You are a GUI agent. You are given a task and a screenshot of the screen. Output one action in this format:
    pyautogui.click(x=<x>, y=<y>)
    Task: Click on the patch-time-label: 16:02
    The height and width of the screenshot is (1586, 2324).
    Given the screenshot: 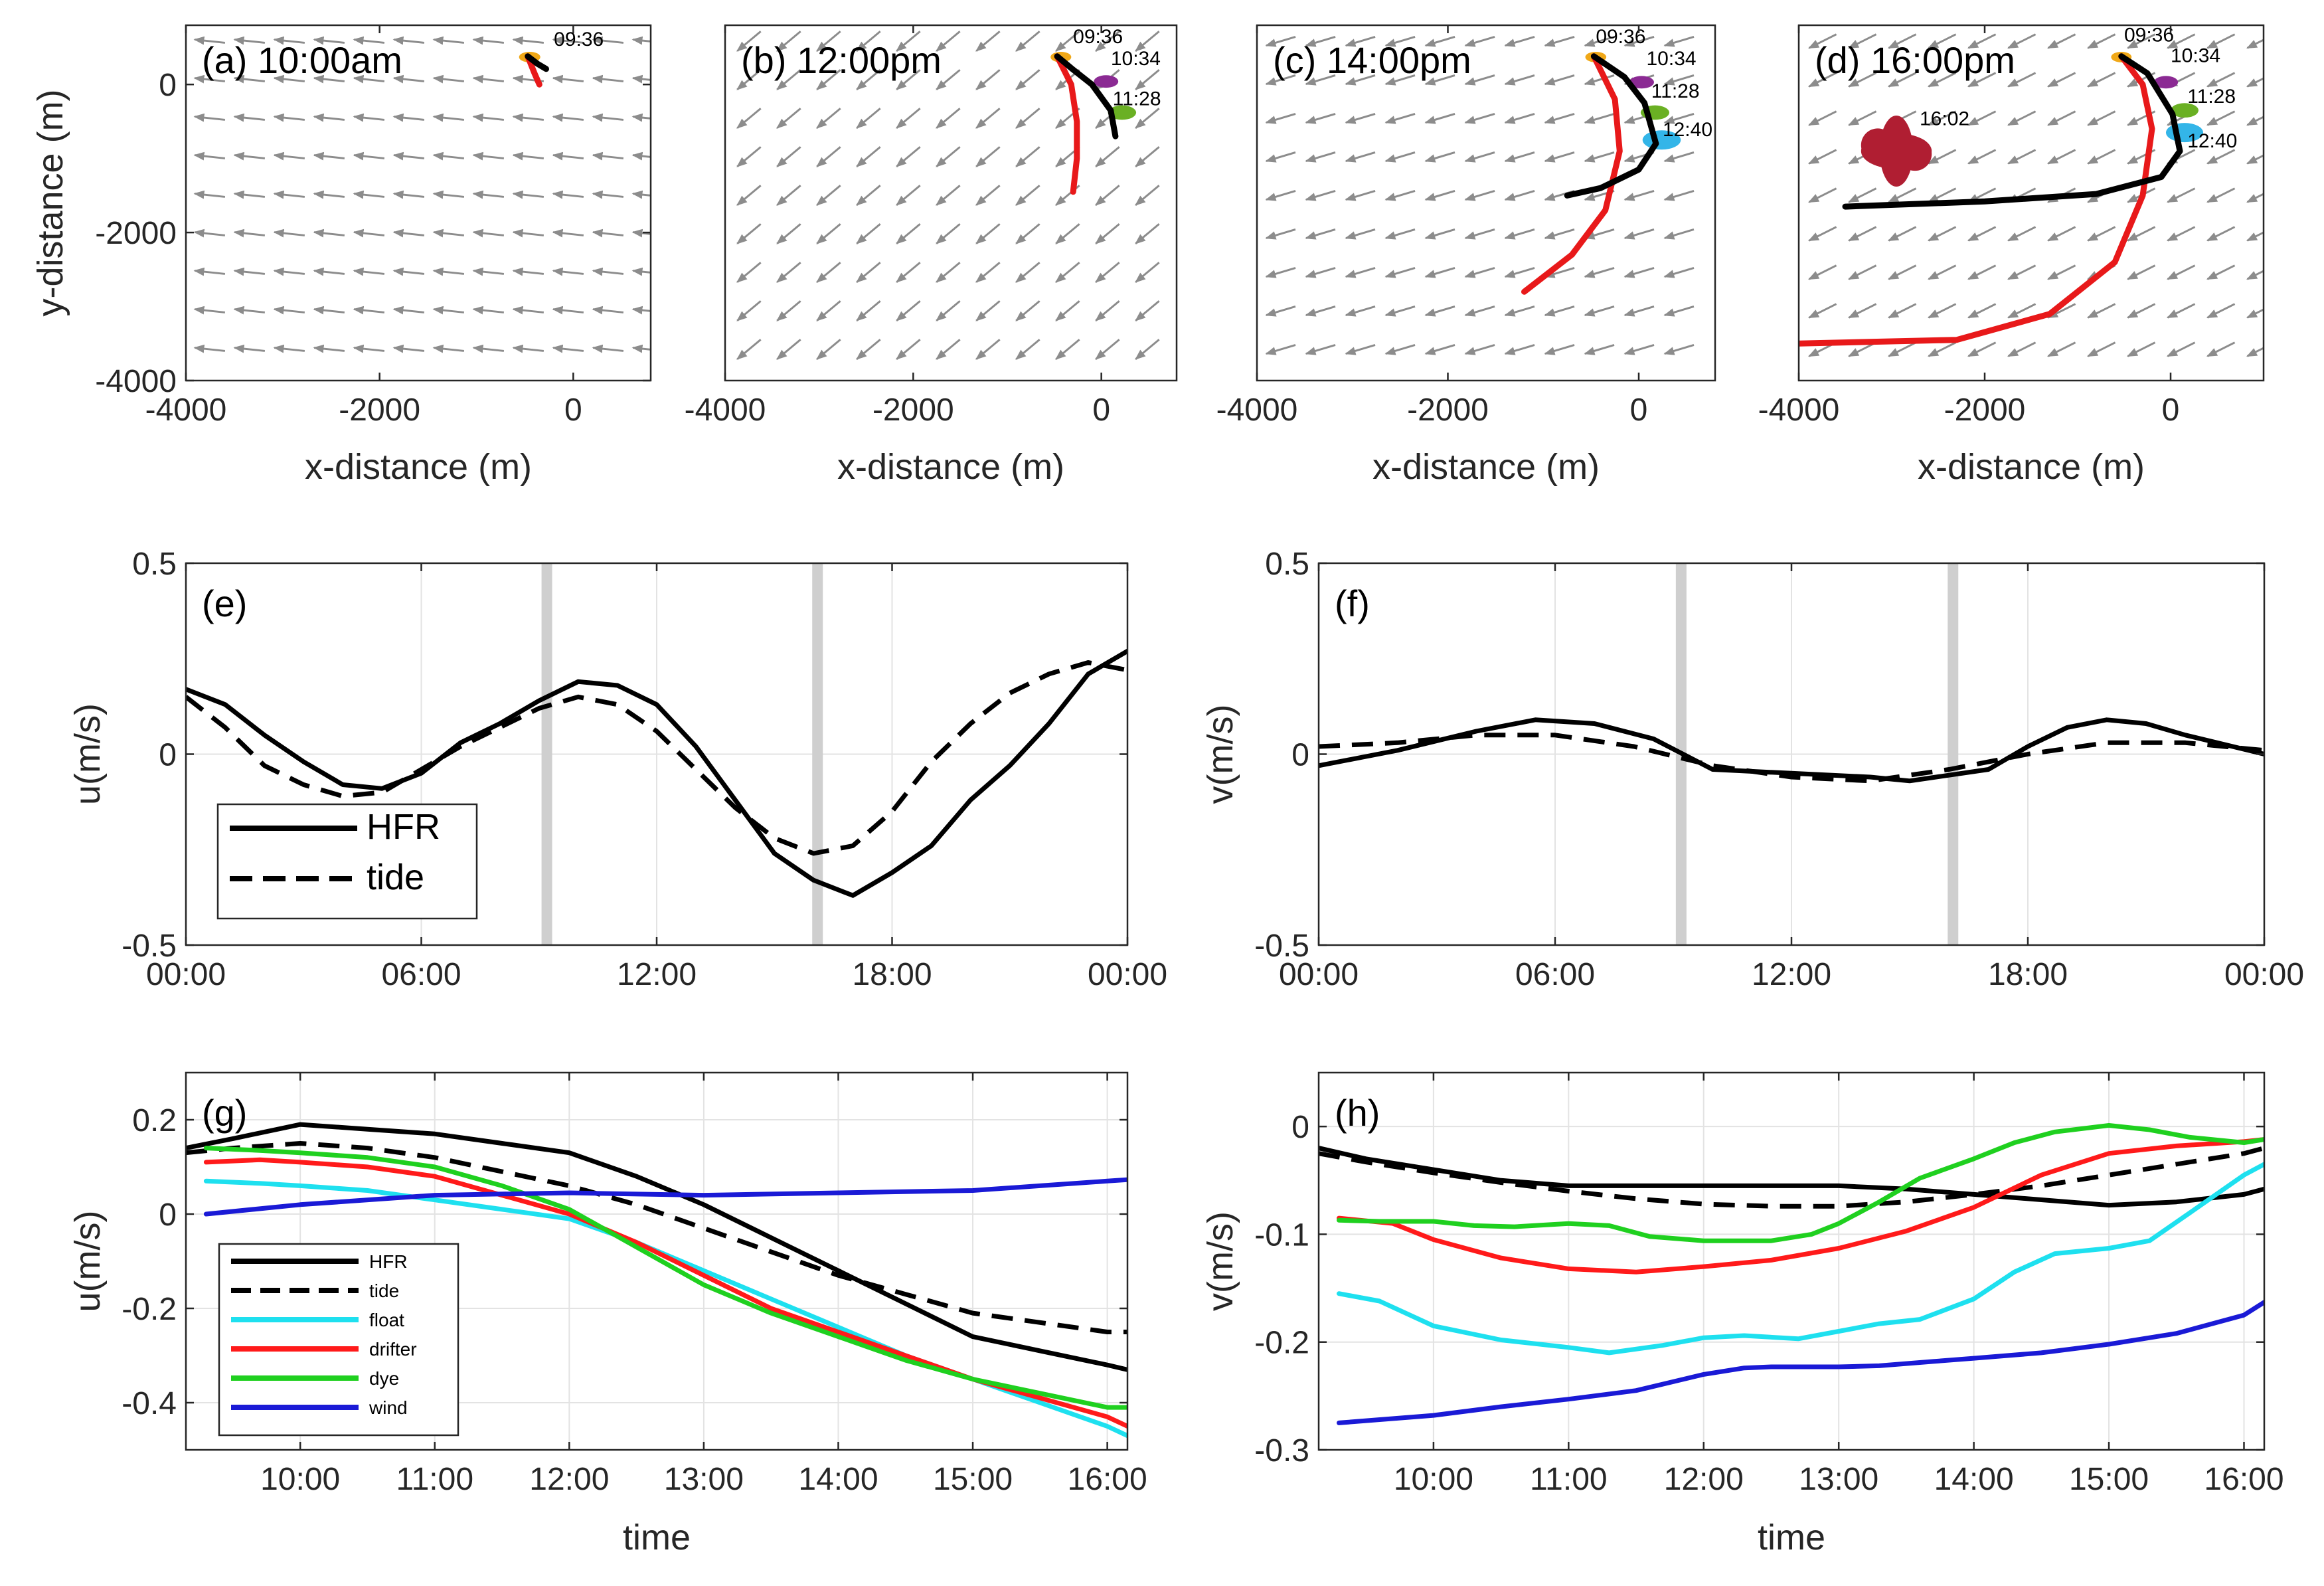 What is the action you would take?
    pyautogui.click(x=1944, y=119)
    